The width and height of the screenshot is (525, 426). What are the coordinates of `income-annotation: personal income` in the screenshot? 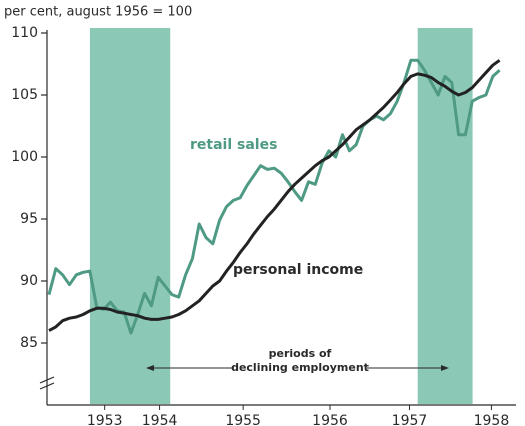 It's located at (298, 270).